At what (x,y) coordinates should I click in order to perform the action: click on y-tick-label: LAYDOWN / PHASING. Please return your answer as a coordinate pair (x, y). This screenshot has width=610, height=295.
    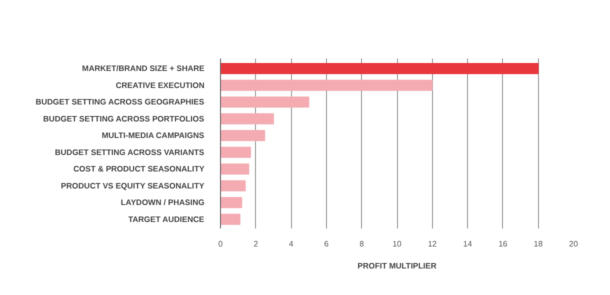
    Looking at the image, I should click on (162, 203).